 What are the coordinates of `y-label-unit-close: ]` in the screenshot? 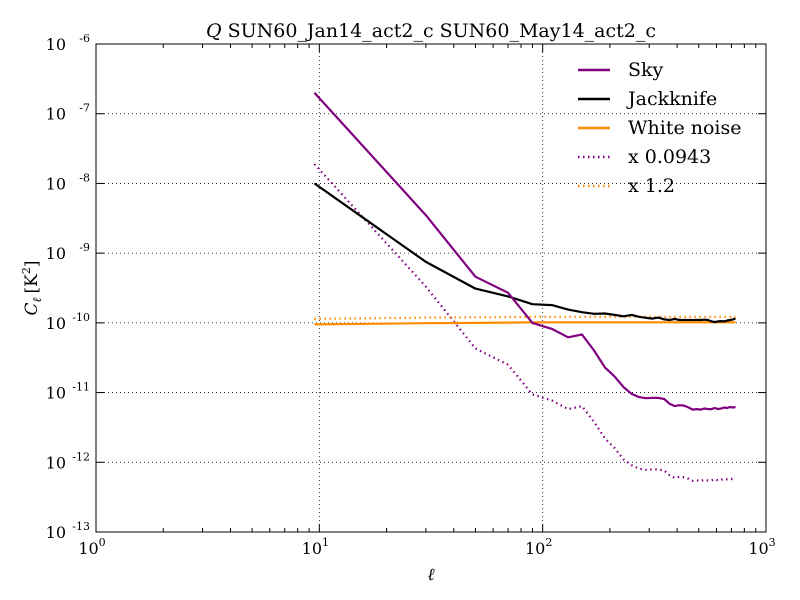 It's located at (32, 264).